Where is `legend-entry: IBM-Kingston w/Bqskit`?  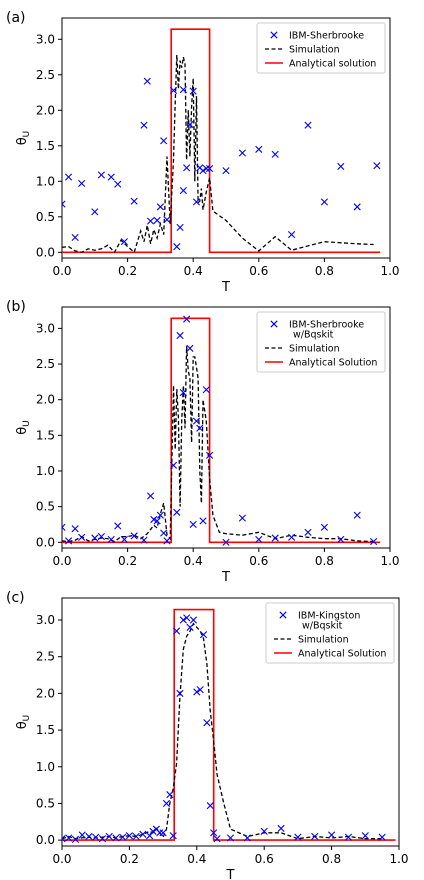
legend-entry: IBM-Kingston w/Bqskit is located at coordinates (329, 621).